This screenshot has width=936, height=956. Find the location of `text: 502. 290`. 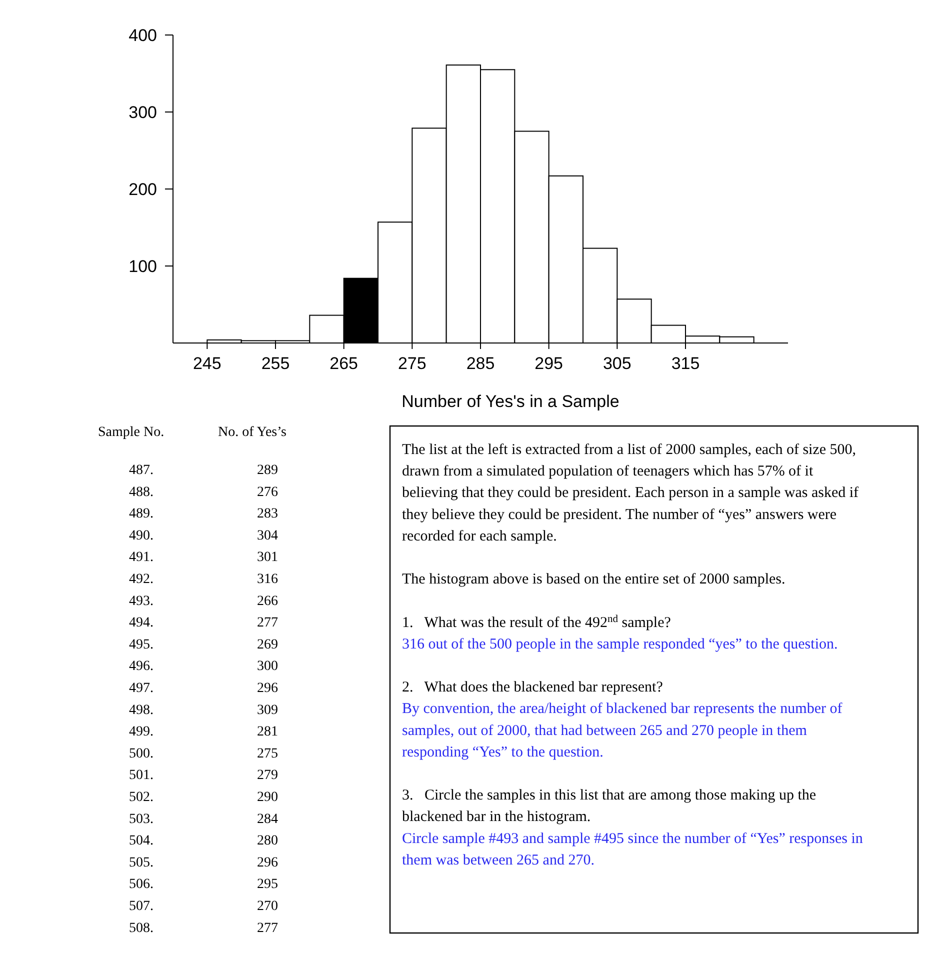

text: 502. 290 is located at coordinates (203, 797).